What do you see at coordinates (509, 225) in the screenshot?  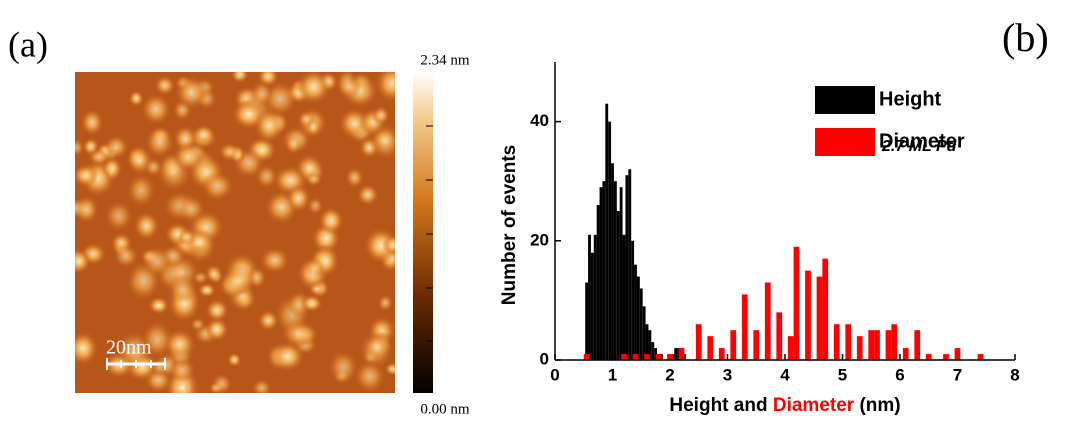 I see `y-axis-label: Number of events` at bounding box center [509, 225].